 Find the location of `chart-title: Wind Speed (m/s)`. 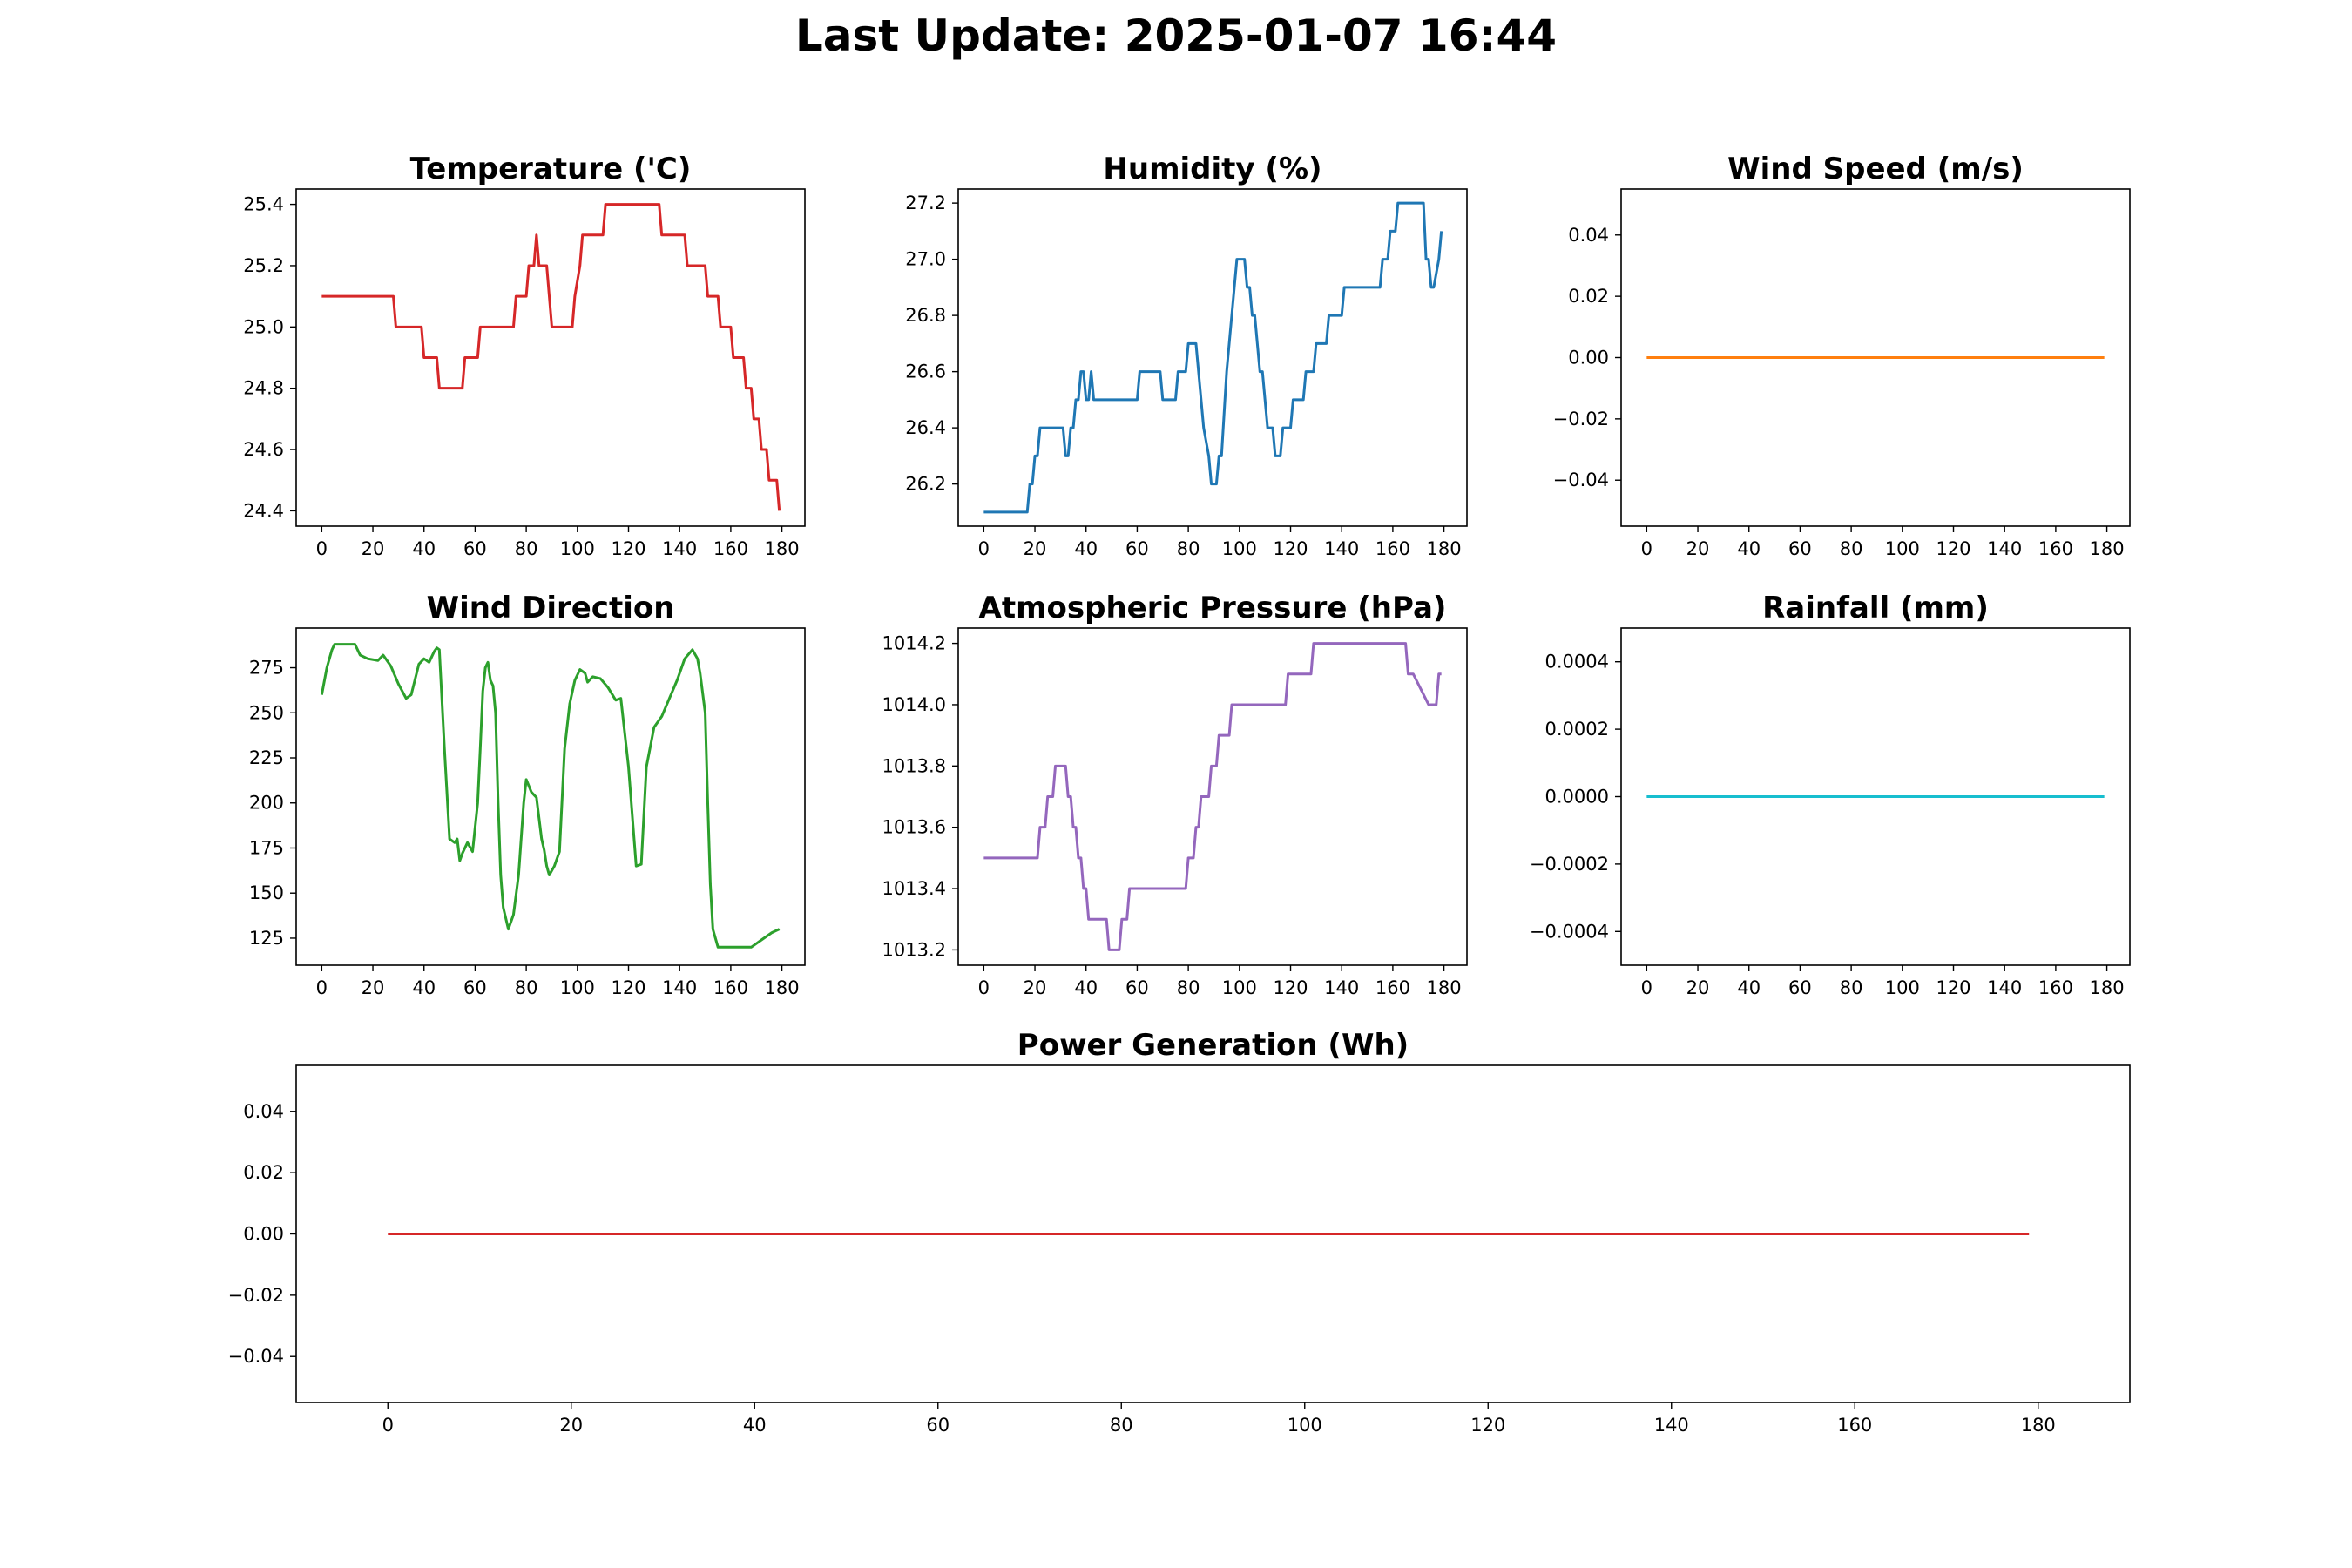

chart-title: Wind Speed (m/s) is located at coordinates (1876, 169).